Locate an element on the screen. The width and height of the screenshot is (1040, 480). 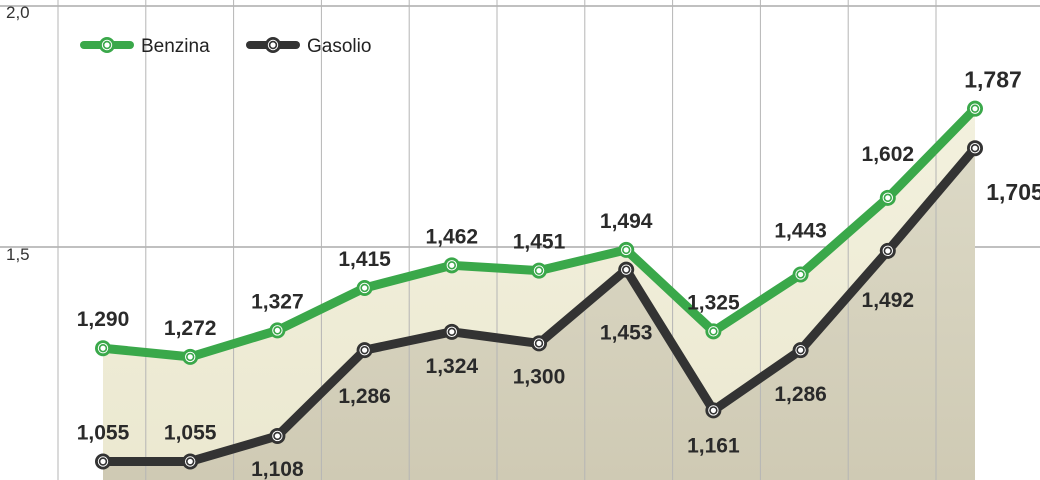
legend-label-benzina: Benzina is located at coordinates (175, 46).